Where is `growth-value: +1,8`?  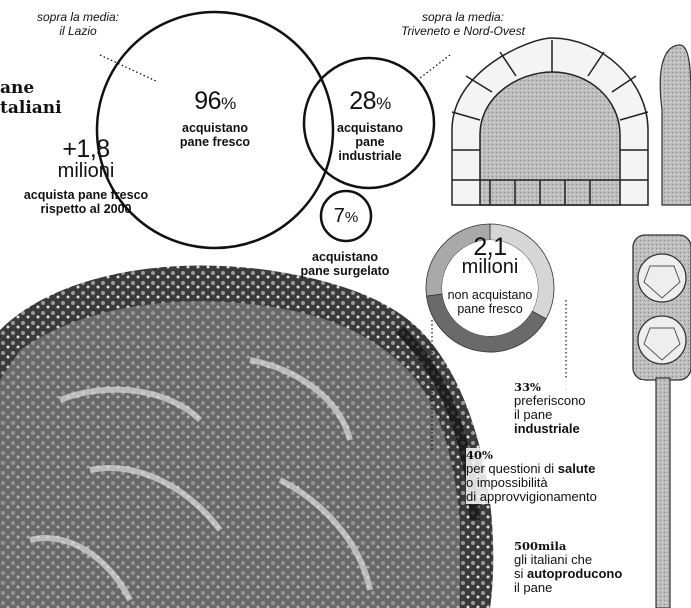 growth-value: +1,8 is located at coordinates (86, 149).